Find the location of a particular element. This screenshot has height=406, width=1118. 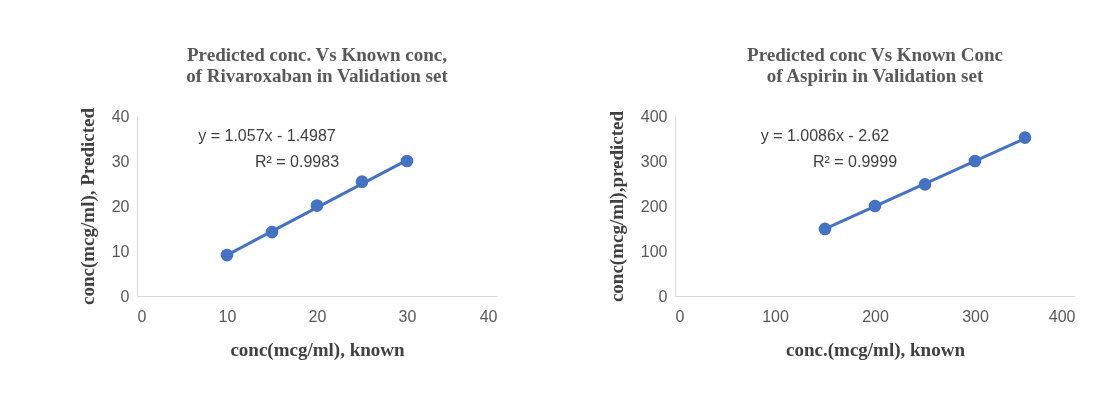

annotation: R² = 0.9999 is located at coordinates (855, 161).